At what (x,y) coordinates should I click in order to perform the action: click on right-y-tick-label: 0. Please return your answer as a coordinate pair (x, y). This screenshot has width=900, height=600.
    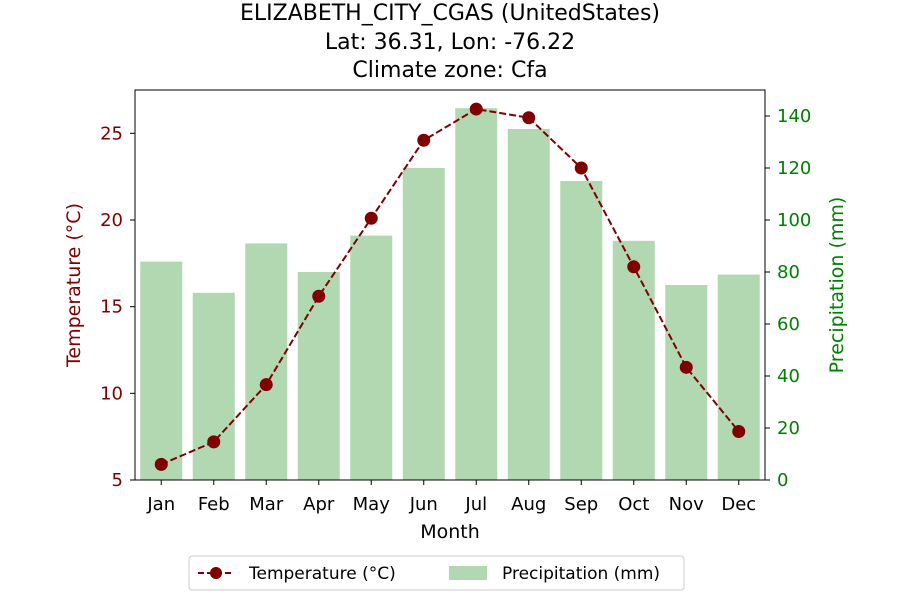
    Looking at the image, I should click on (782, 480).